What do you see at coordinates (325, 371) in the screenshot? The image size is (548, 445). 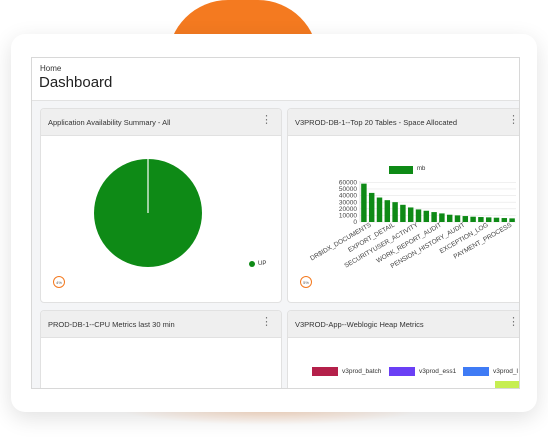 I see `legend-swatch-v3prod-batch` at bounding box center [325, 371].